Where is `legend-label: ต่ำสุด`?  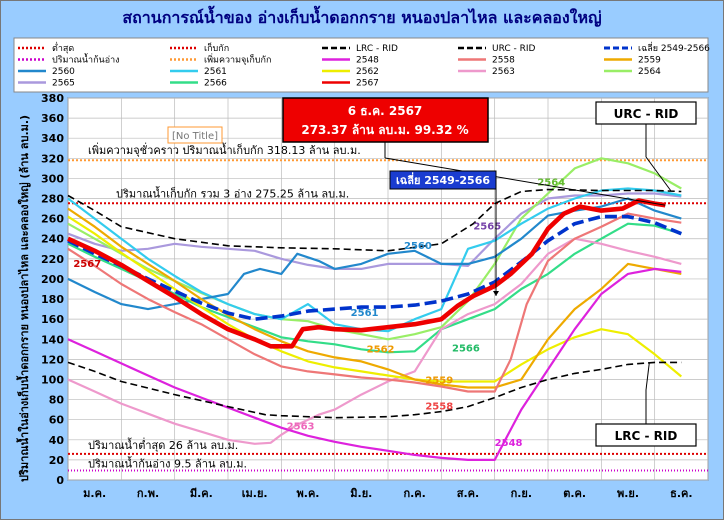 legend-label: ต่ำสุด is located at coordinates (63, 47).